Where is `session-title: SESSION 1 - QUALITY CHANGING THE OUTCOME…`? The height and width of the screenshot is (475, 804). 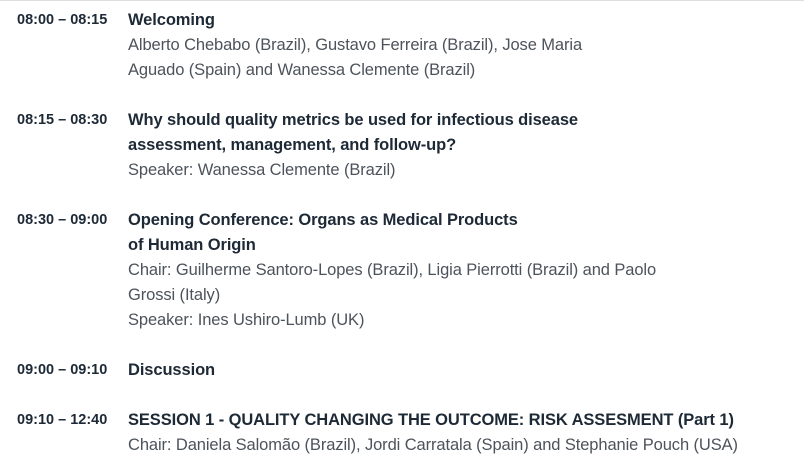 session-title: SESSION 1 - QUALITY CHANGING THE OUTCOME… is located at coordinates (431, 420).